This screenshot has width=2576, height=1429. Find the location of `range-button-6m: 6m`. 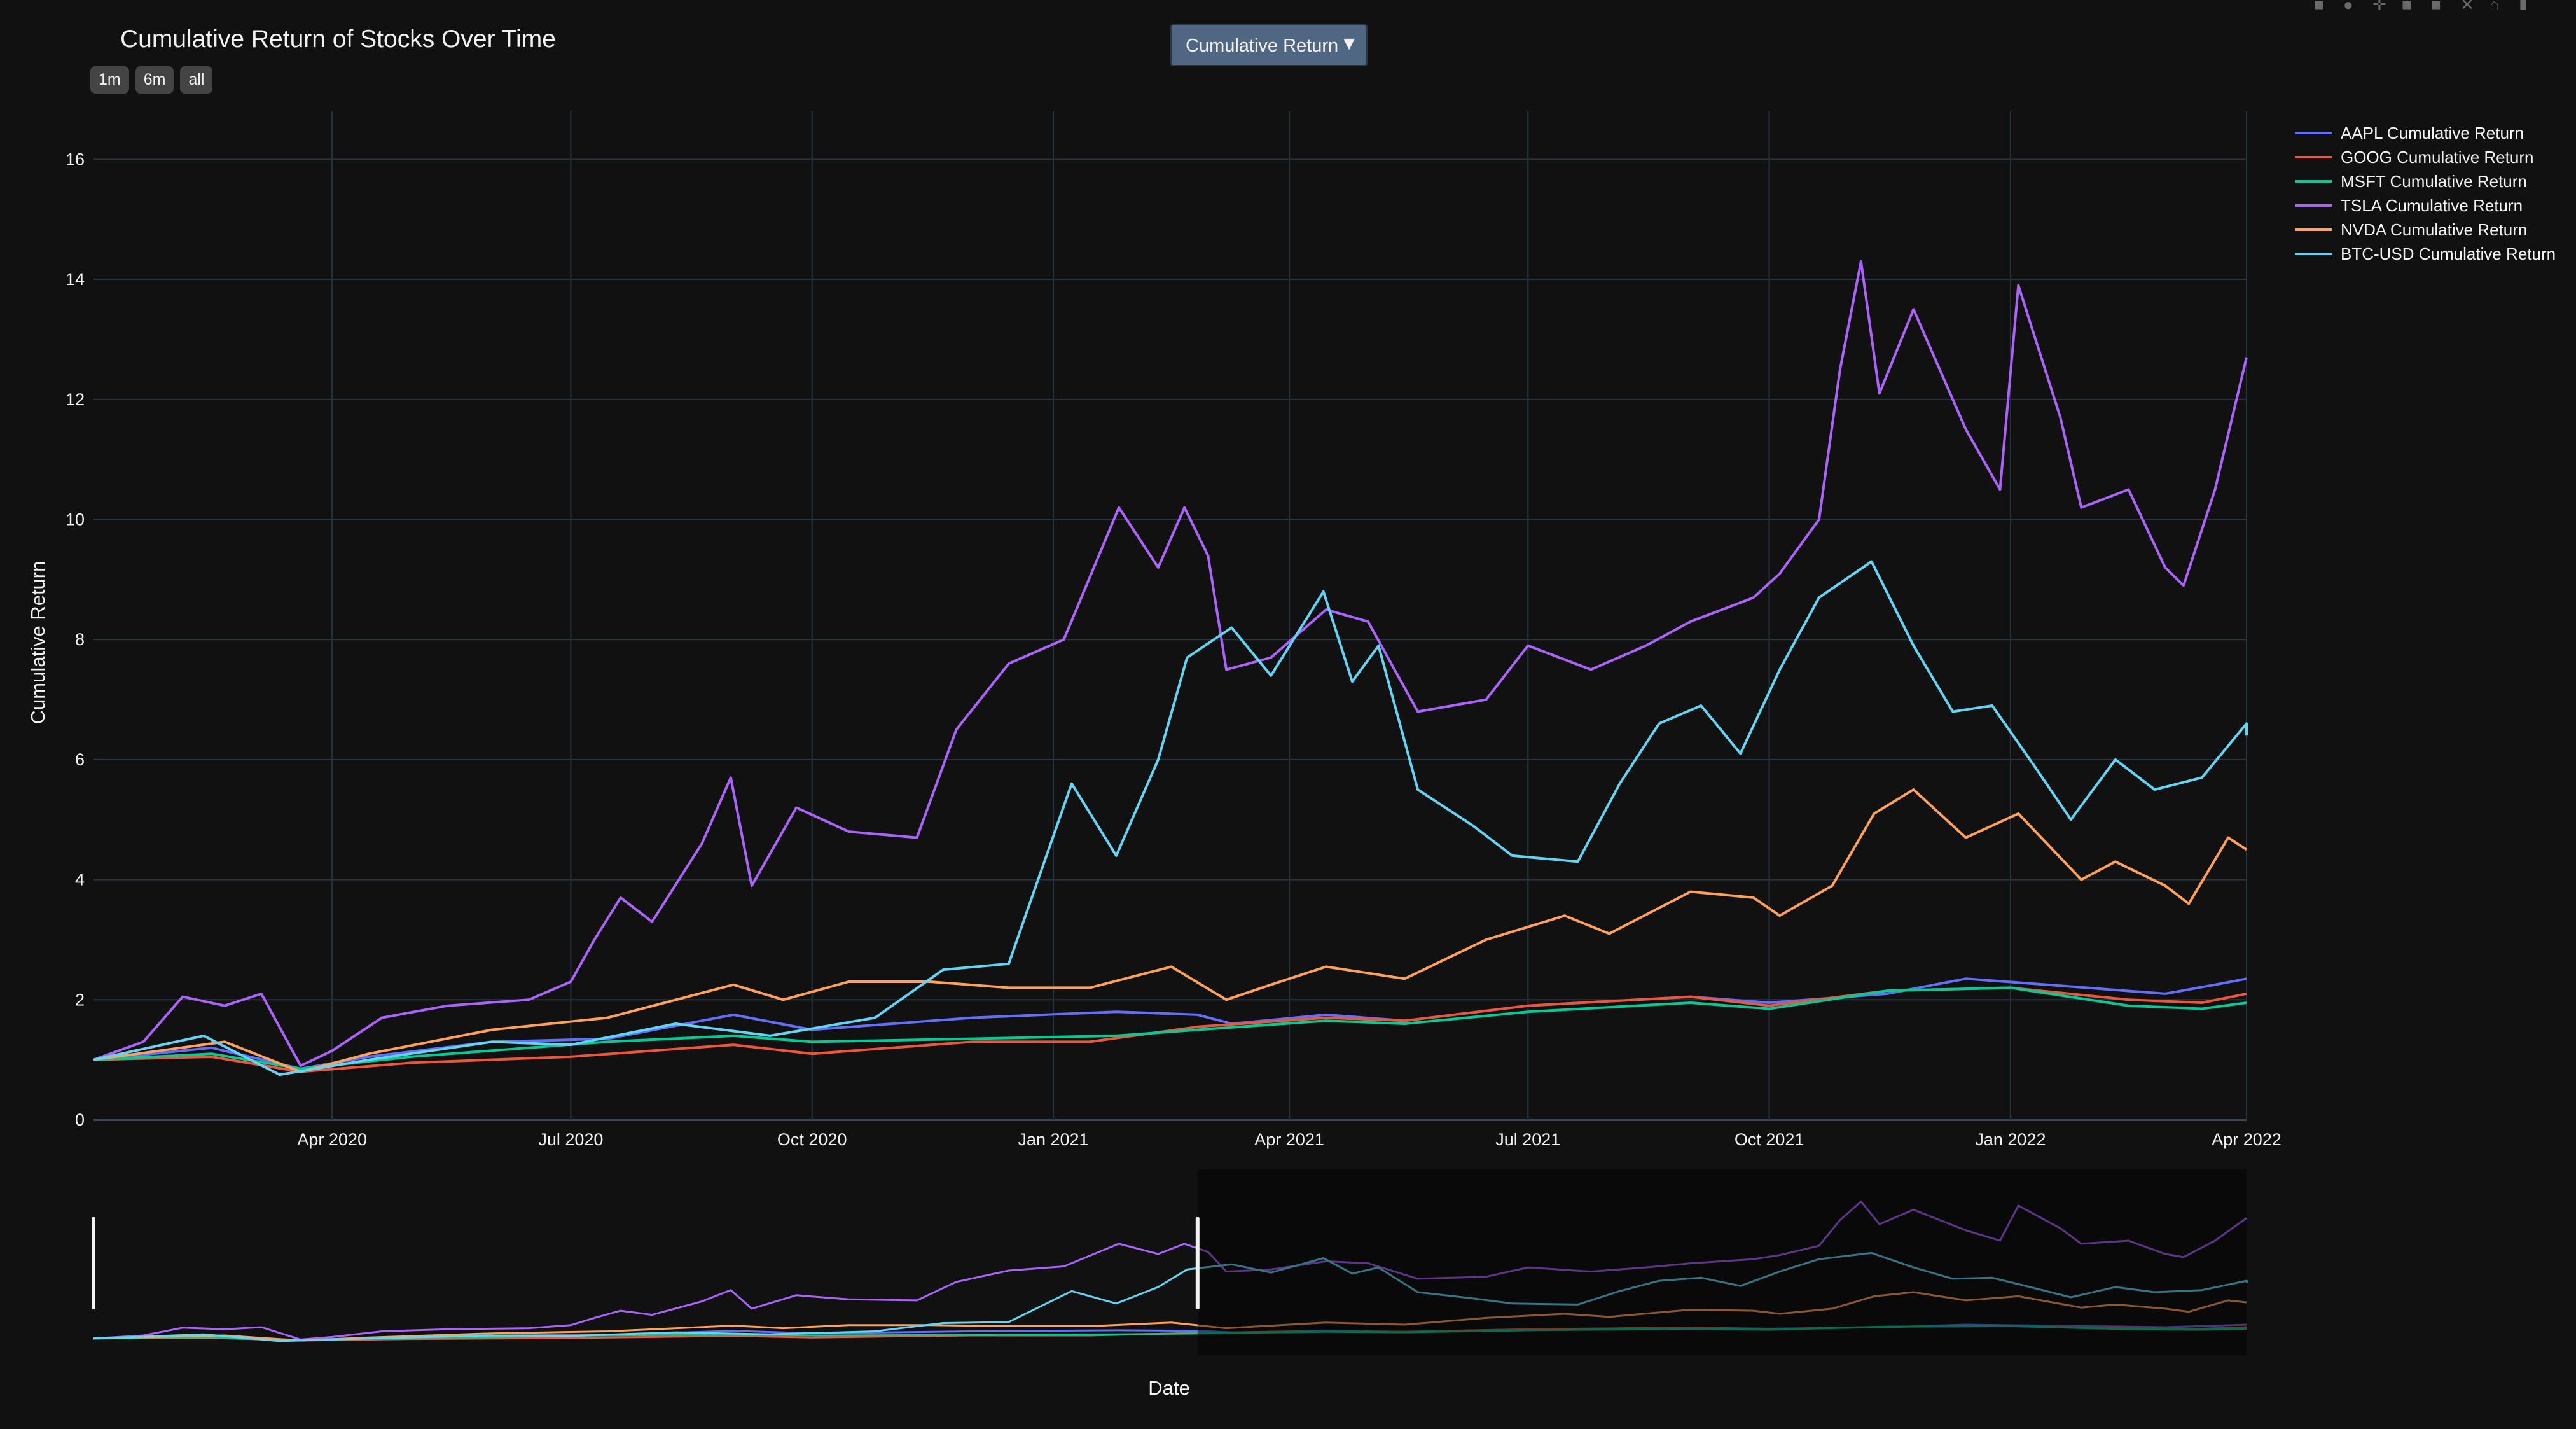

range-button-6m: 6m is located at coordinates (154, 80).